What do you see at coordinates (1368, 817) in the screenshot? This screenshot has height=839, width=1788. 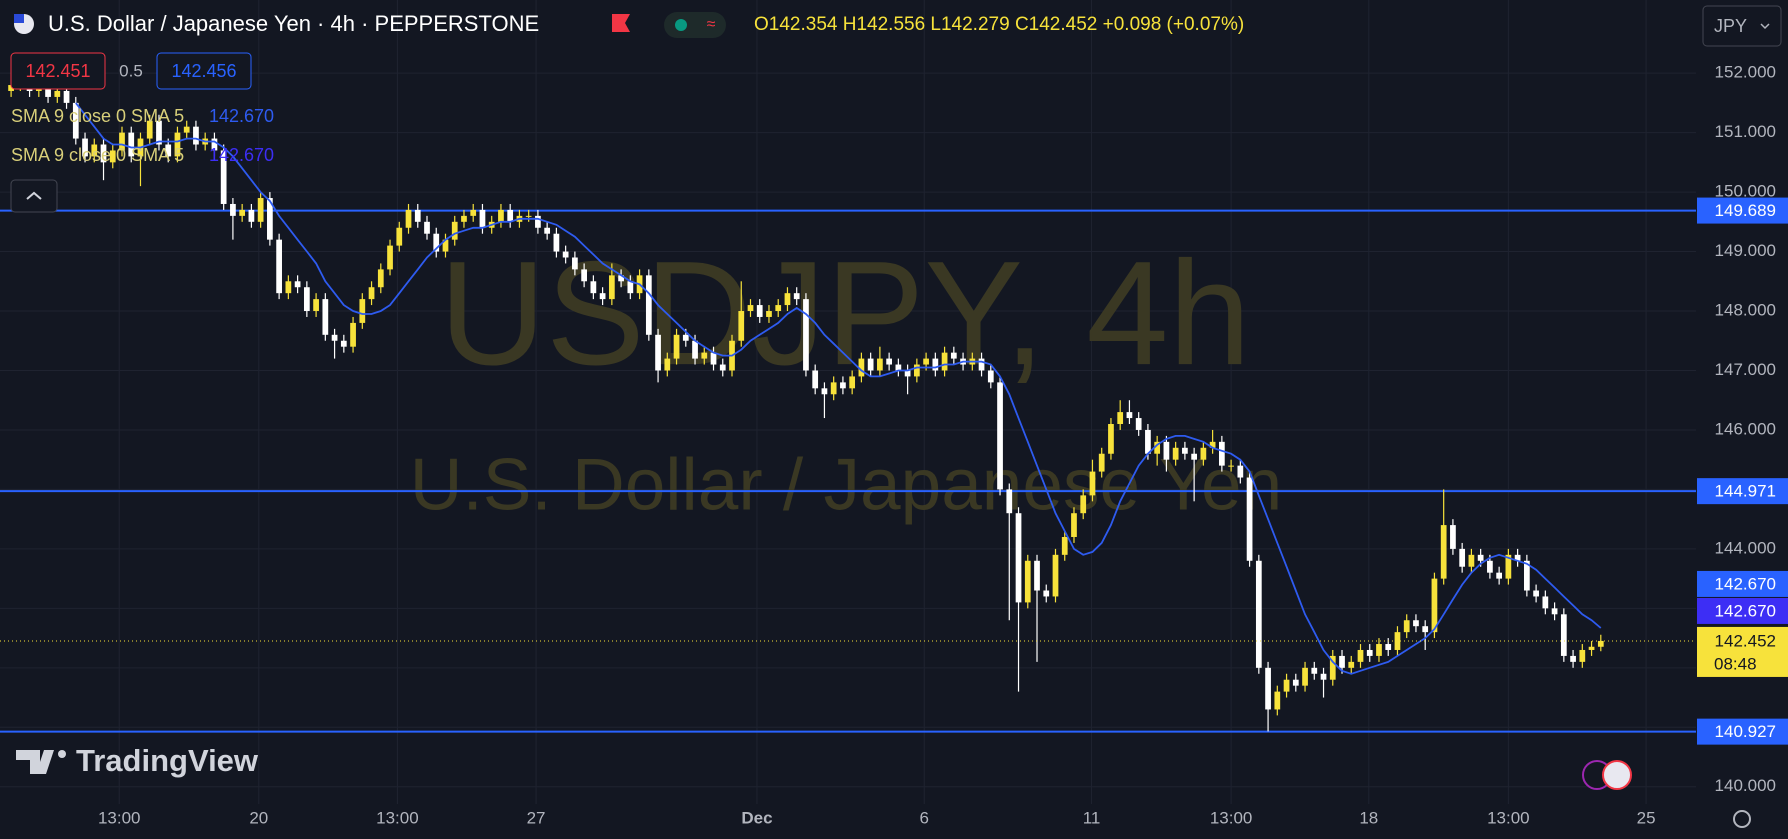 I see `x-tick-label: 18` at bounding box center [1368, 817].